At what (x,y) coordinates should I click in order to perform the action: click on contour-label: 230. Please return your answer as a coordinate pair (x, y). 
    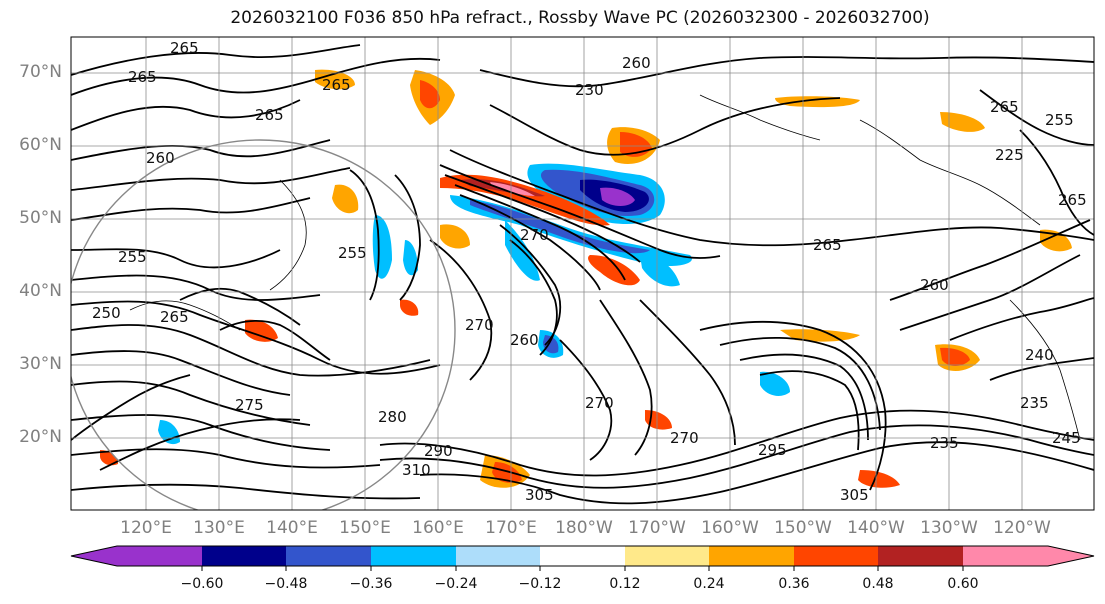
    Looking at the image, I should click on (589, 90).